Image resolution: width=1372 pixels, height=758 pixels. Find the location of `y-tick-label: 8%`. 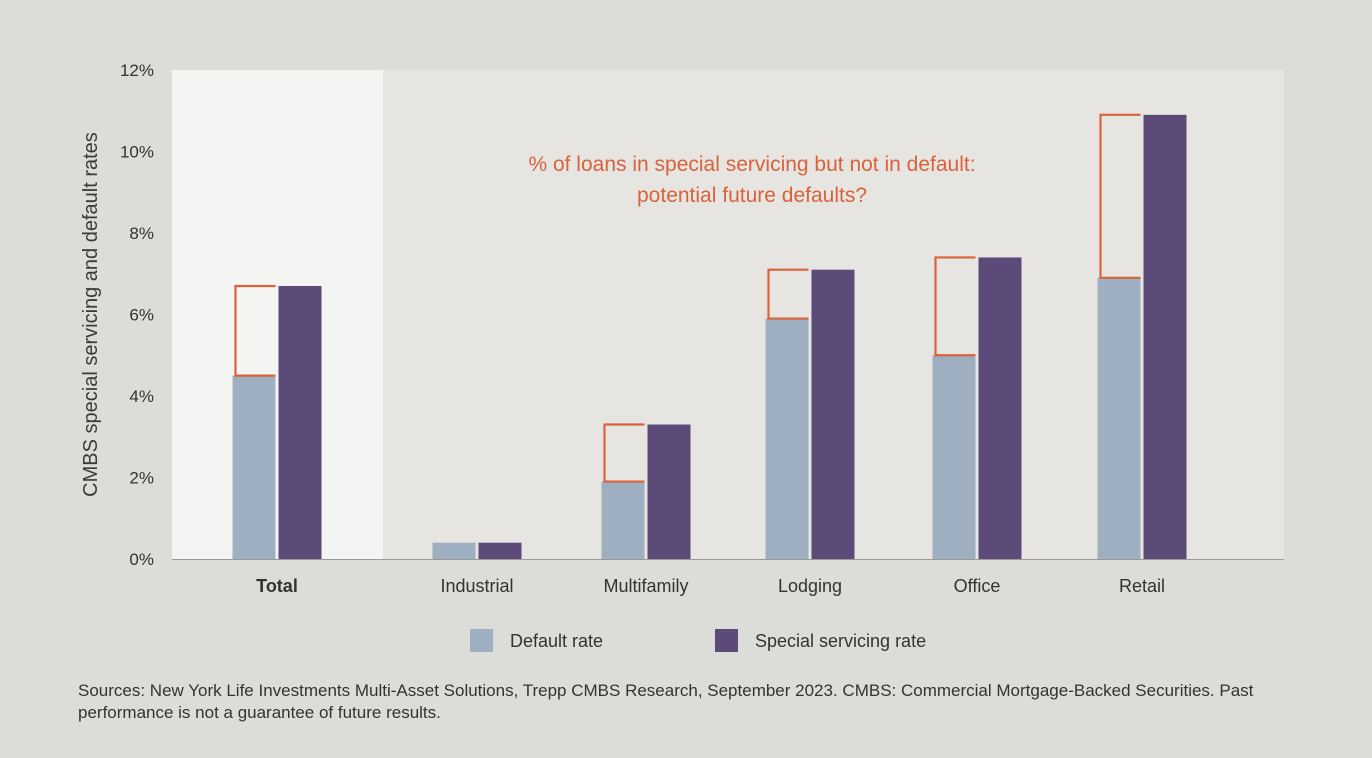

y-tick-label: 8% is located at coordinates (141, 233).